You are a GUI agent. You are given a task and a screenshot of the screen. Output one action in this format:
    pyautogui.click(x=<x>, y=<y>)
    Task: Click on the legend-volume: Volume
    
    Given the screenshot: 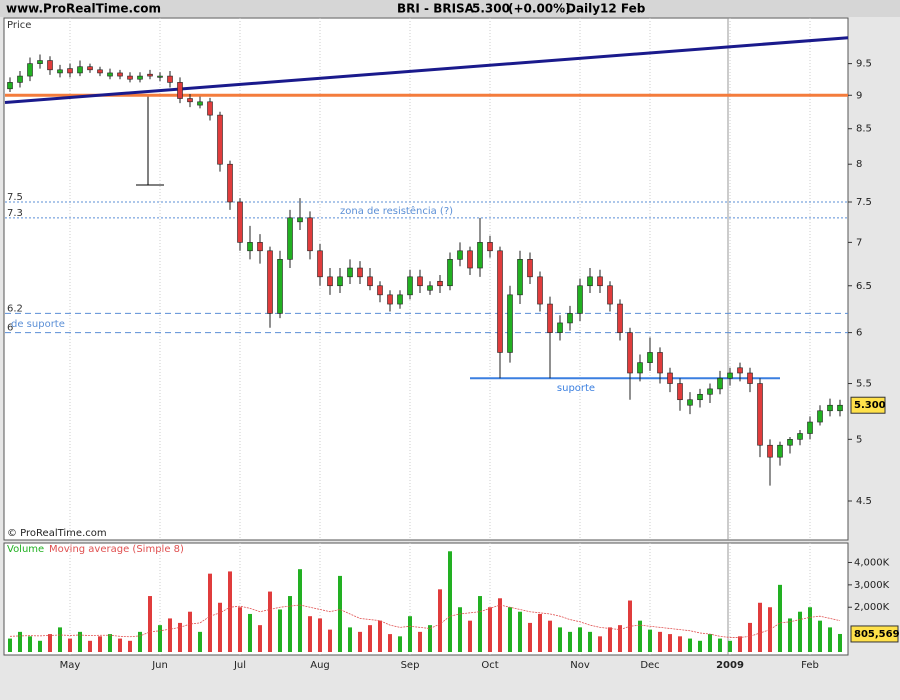 What is the action you would take?
    pyautogui.click(x=25, y=549)
    